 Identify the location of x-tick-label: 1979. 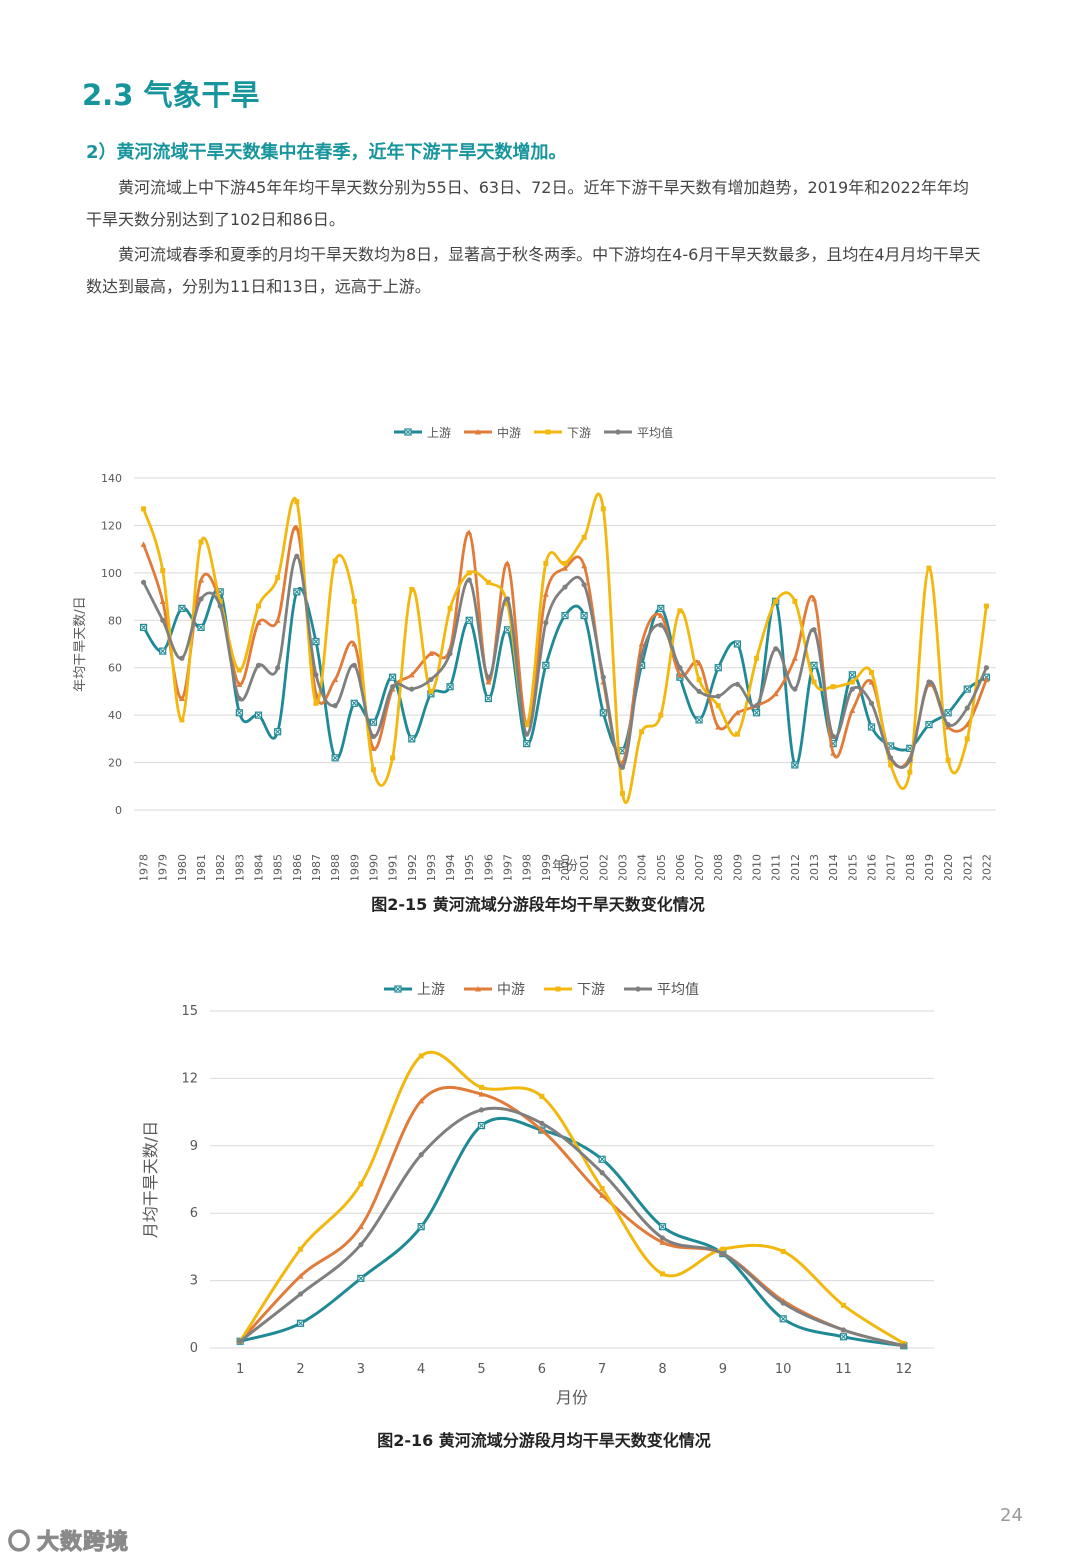
(163, 867).